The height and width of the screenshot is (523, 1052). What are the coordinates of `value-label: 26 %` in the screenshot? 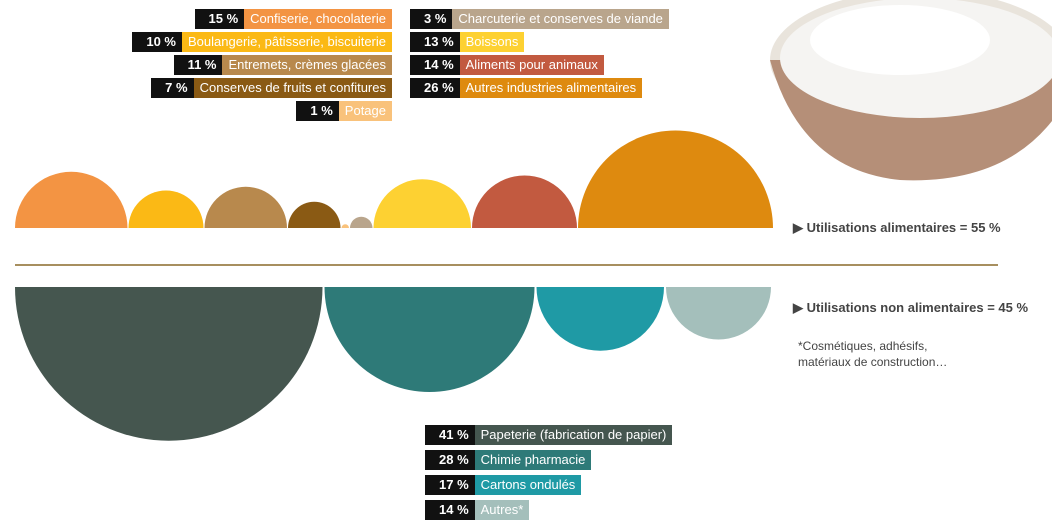 It's located at (435, 88).